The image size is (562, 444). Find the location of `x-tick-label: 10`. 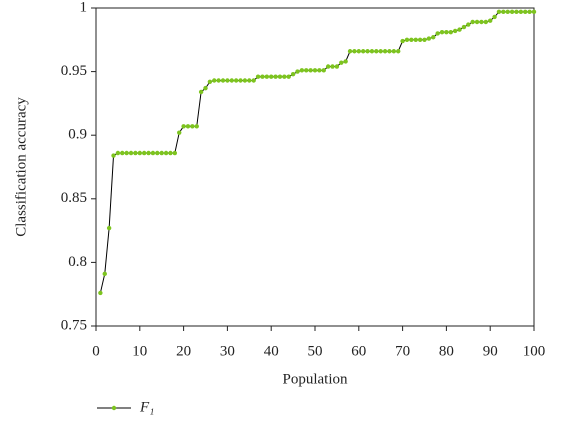

x-tick-label: 10 is located at coordinates (139, 351).